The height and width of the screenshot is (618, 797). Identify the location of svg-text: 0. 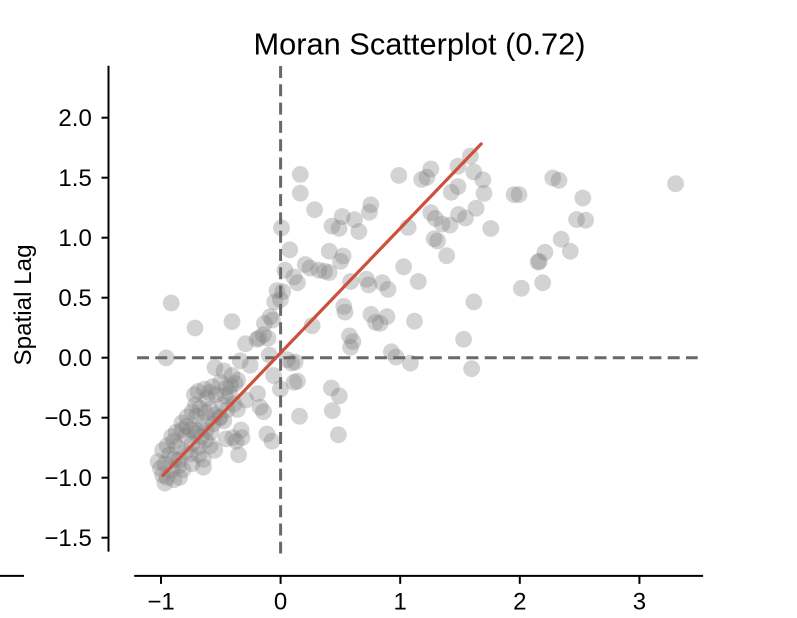
(280, 602).